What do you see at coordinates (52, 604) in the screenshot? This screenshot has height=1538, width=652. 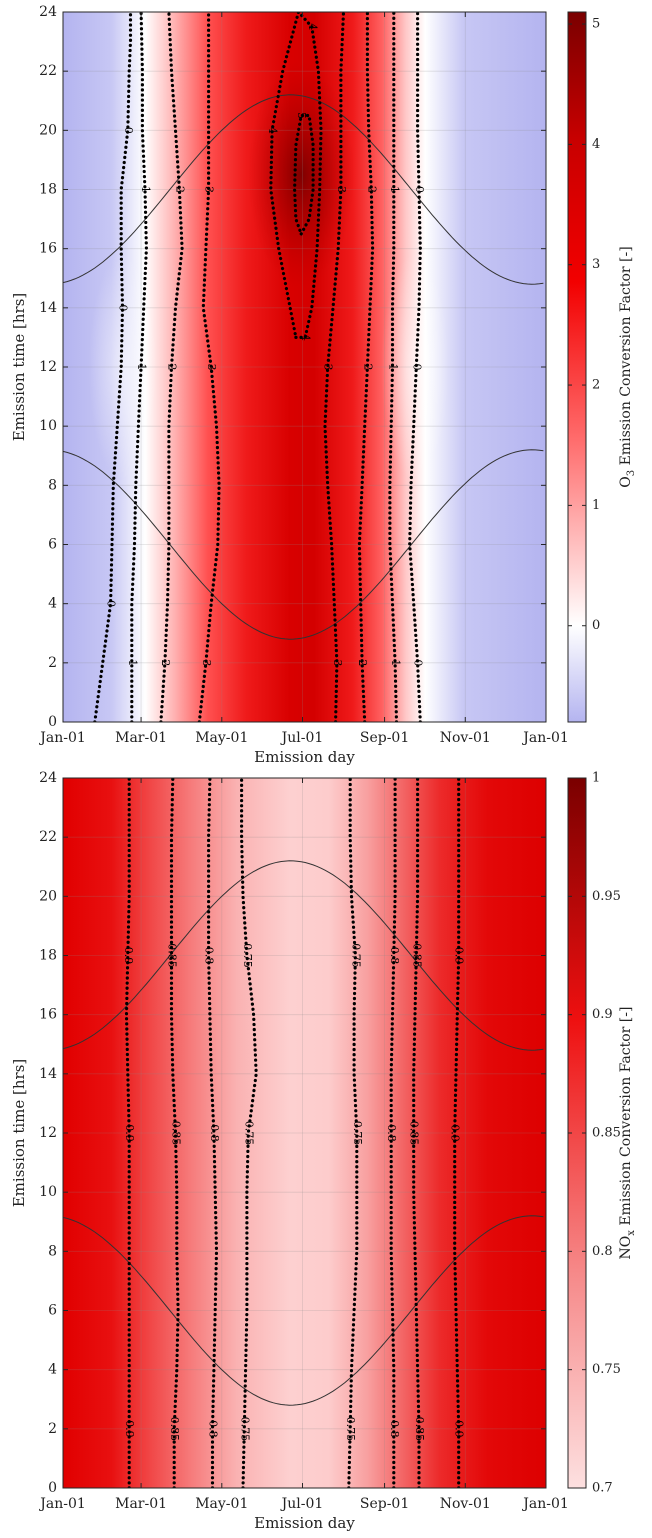 I see `y-tick-label: 4` at bounding box center [52, 604].